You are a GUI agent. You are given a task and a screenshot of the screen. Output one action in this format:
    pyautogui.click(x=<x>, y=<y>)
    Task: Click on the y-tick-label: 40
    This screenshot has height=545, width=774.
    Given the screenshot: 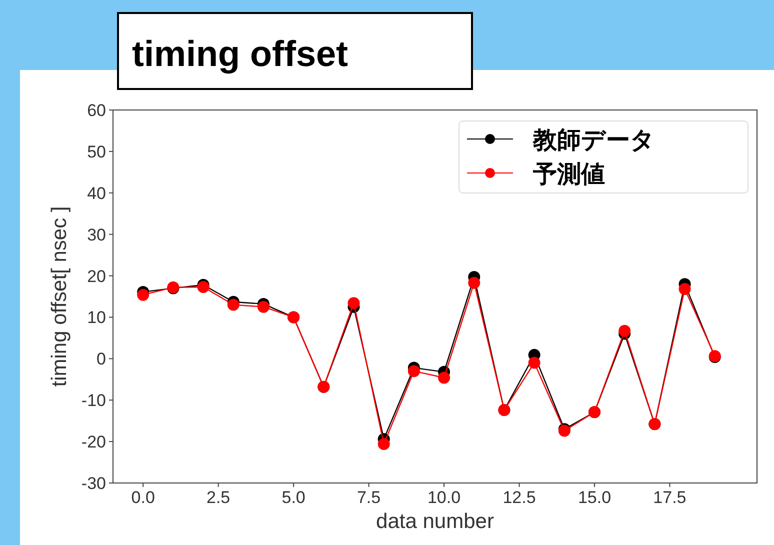 What is the action you would take?
    pyautogui.click(x=96, y=193)
    